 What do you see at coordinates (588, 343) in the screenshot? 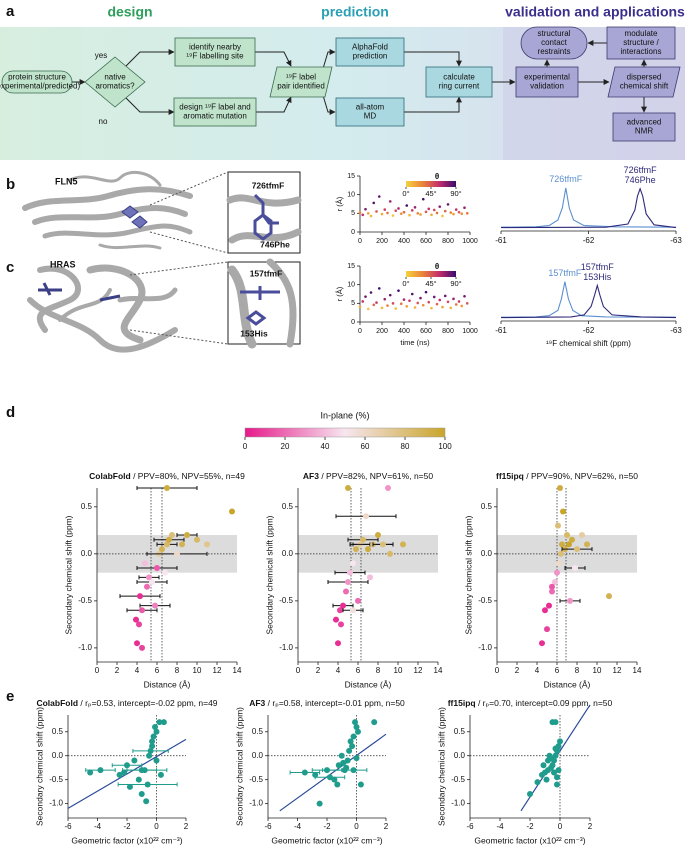
I see `x-axis-label: ¹⁹F chemical shift (ppm)` at bounding box center [588, 343].